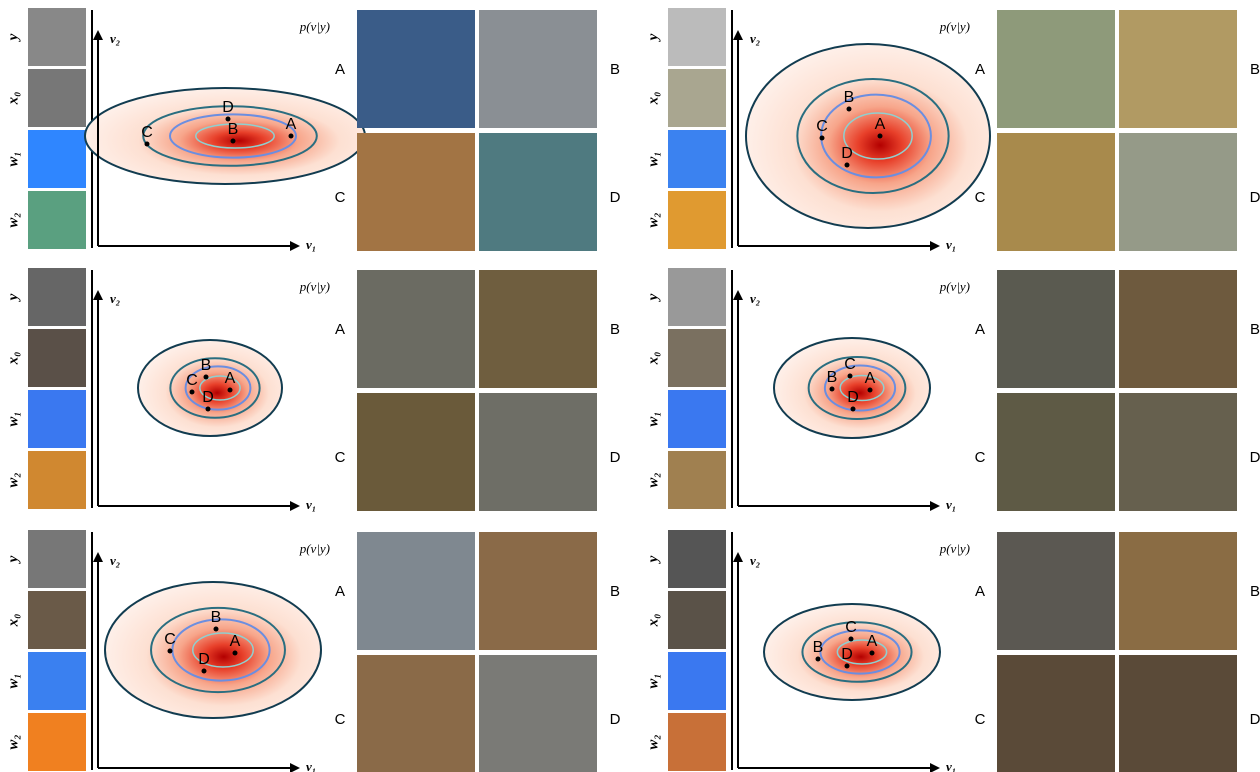  Describe the element at coordinates (980, 591) in the screenshot. I see `image-label: A` at that location.